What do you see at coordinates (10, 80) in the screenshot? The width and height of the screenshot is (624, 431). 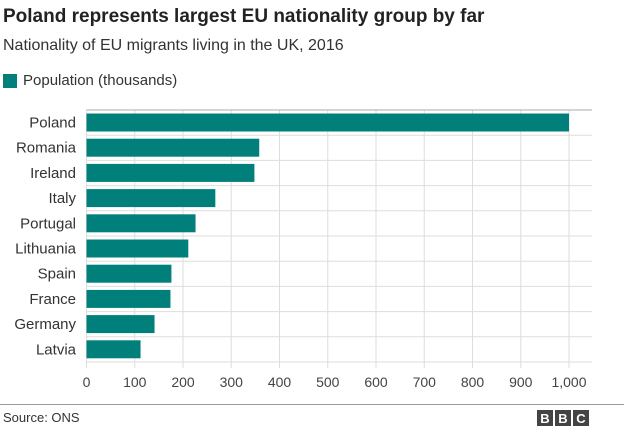 I see `legend-swatch` at bounding box center [10, 80].